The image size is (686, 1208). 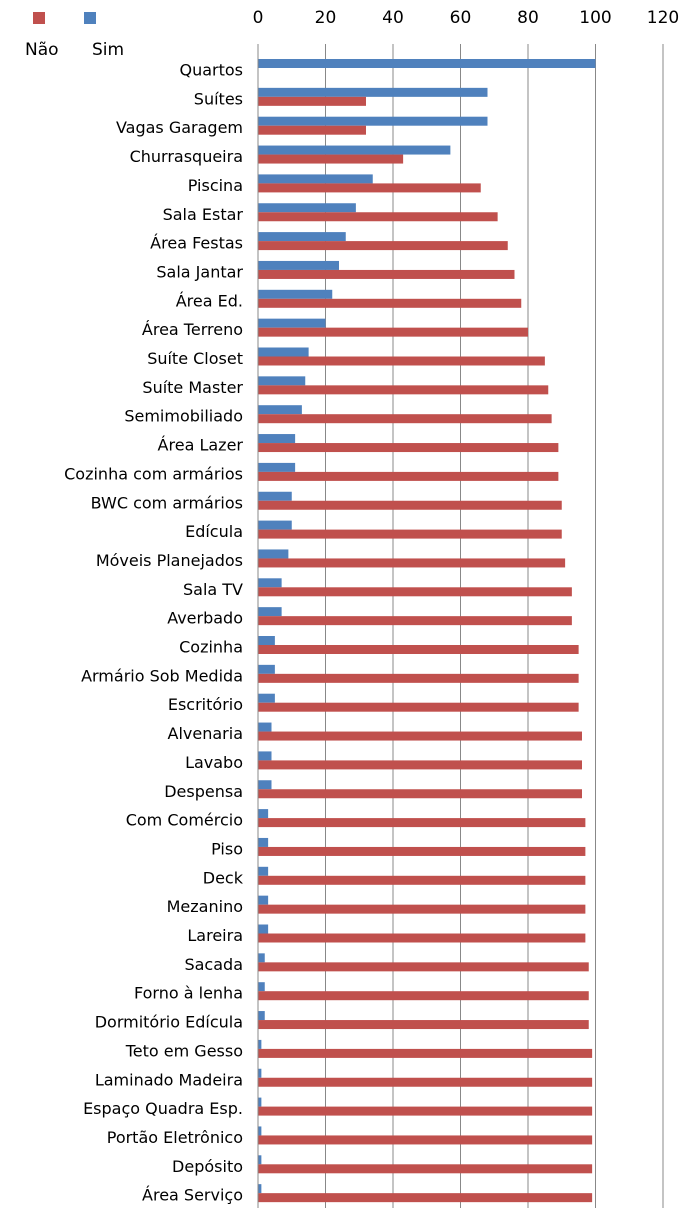 I want to click on y-tick-label: Depósito, so click(x=207, y=1166).